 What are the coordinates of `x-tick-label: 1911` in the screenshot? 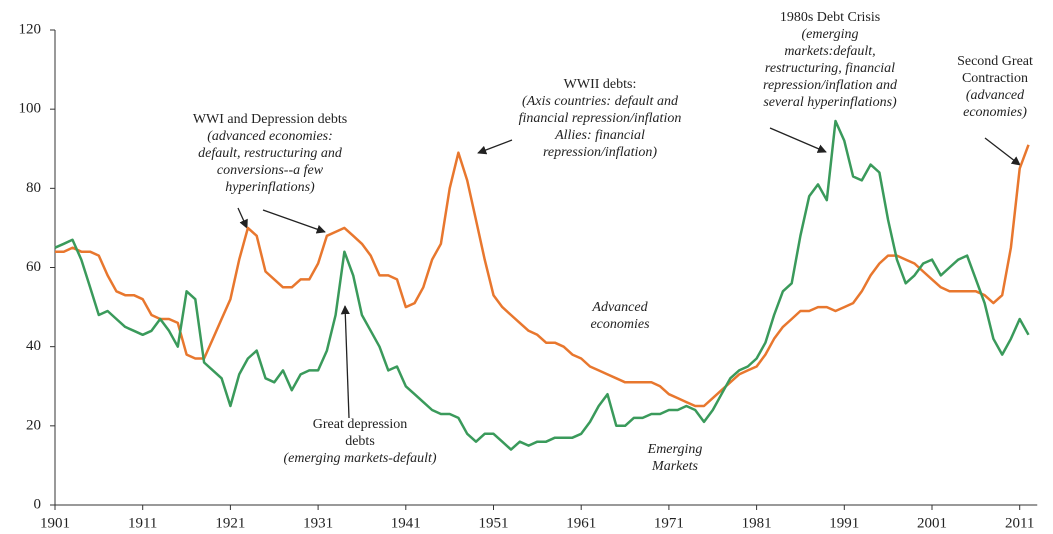 It's located at (142, 523).